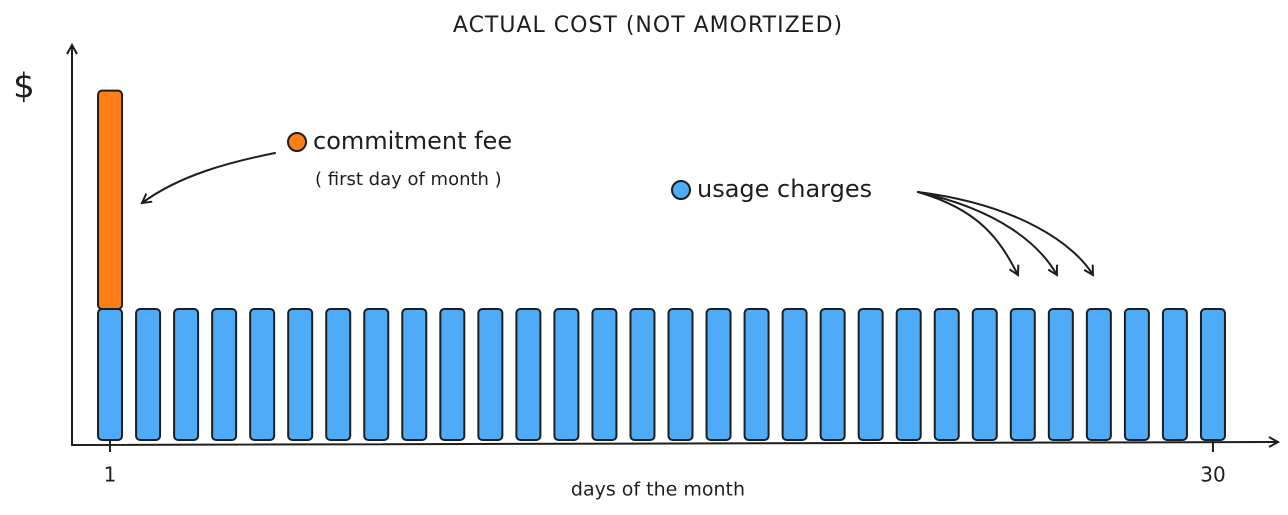  What do you see at coordinates (784, 189) in the screenshot?
I see `legend-label: usage charges` at bounding box center [784, 189].